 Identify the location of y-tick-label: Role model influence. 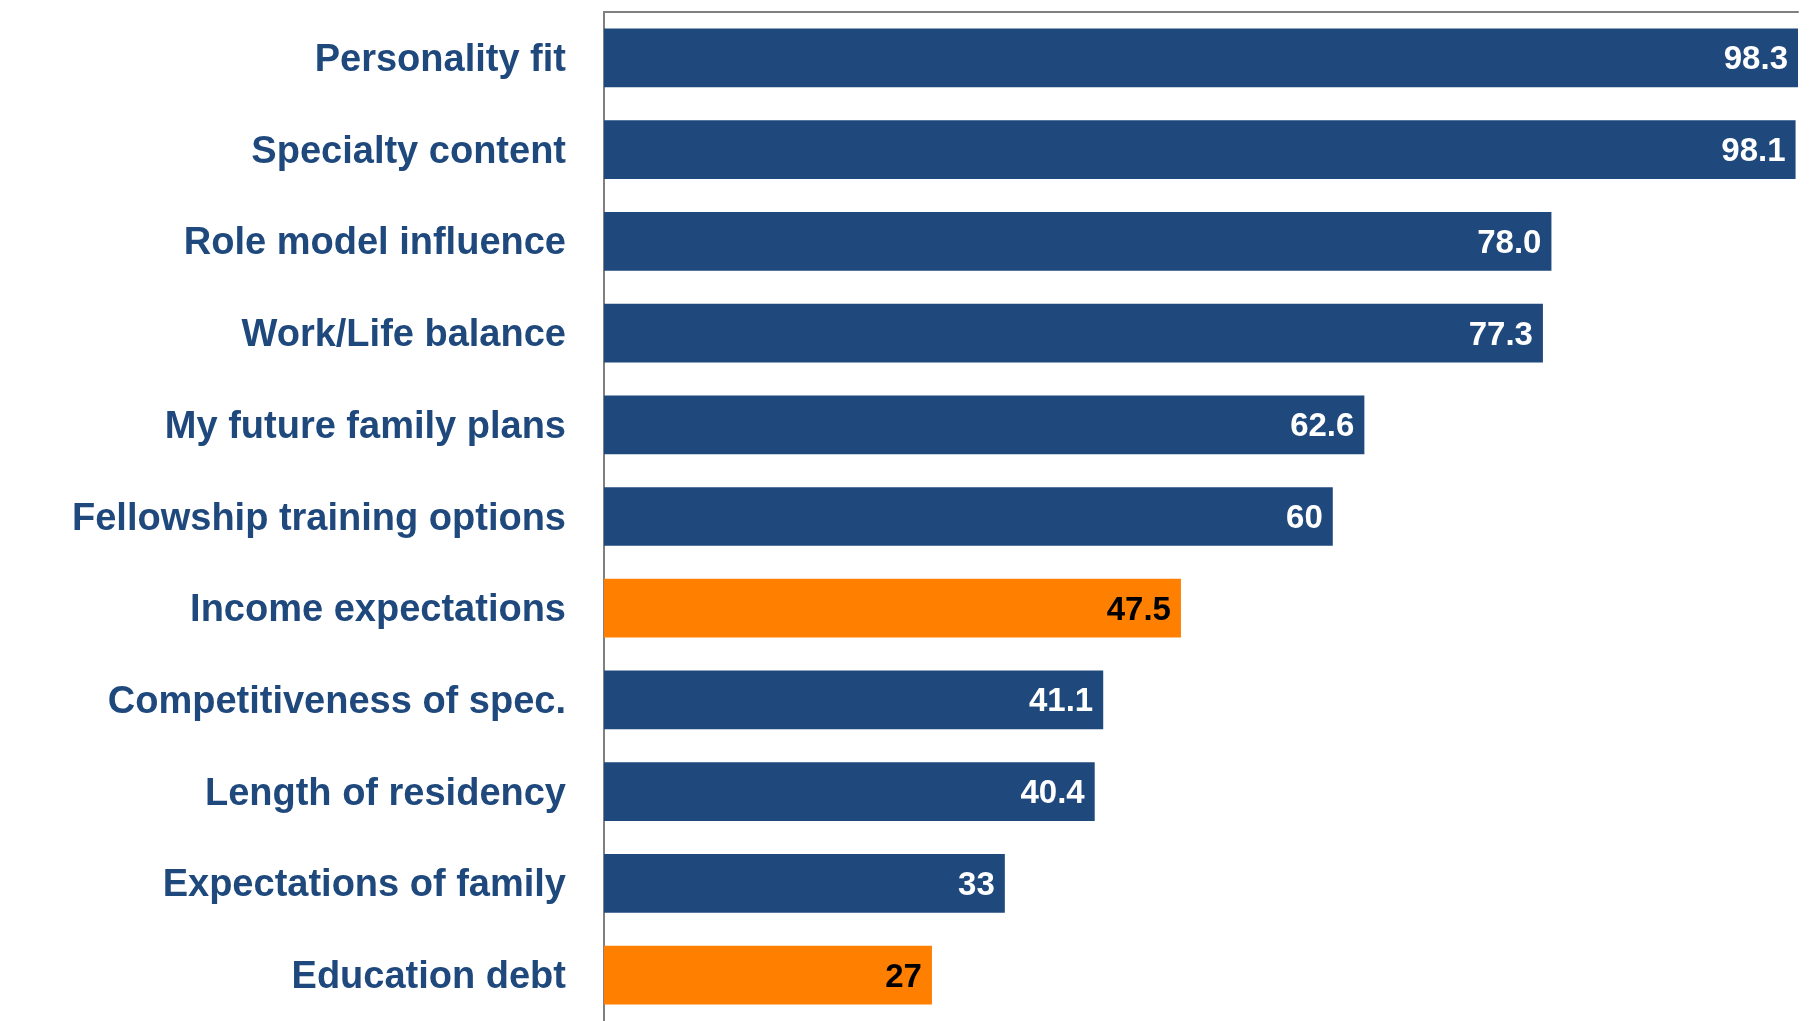
(374, 241).